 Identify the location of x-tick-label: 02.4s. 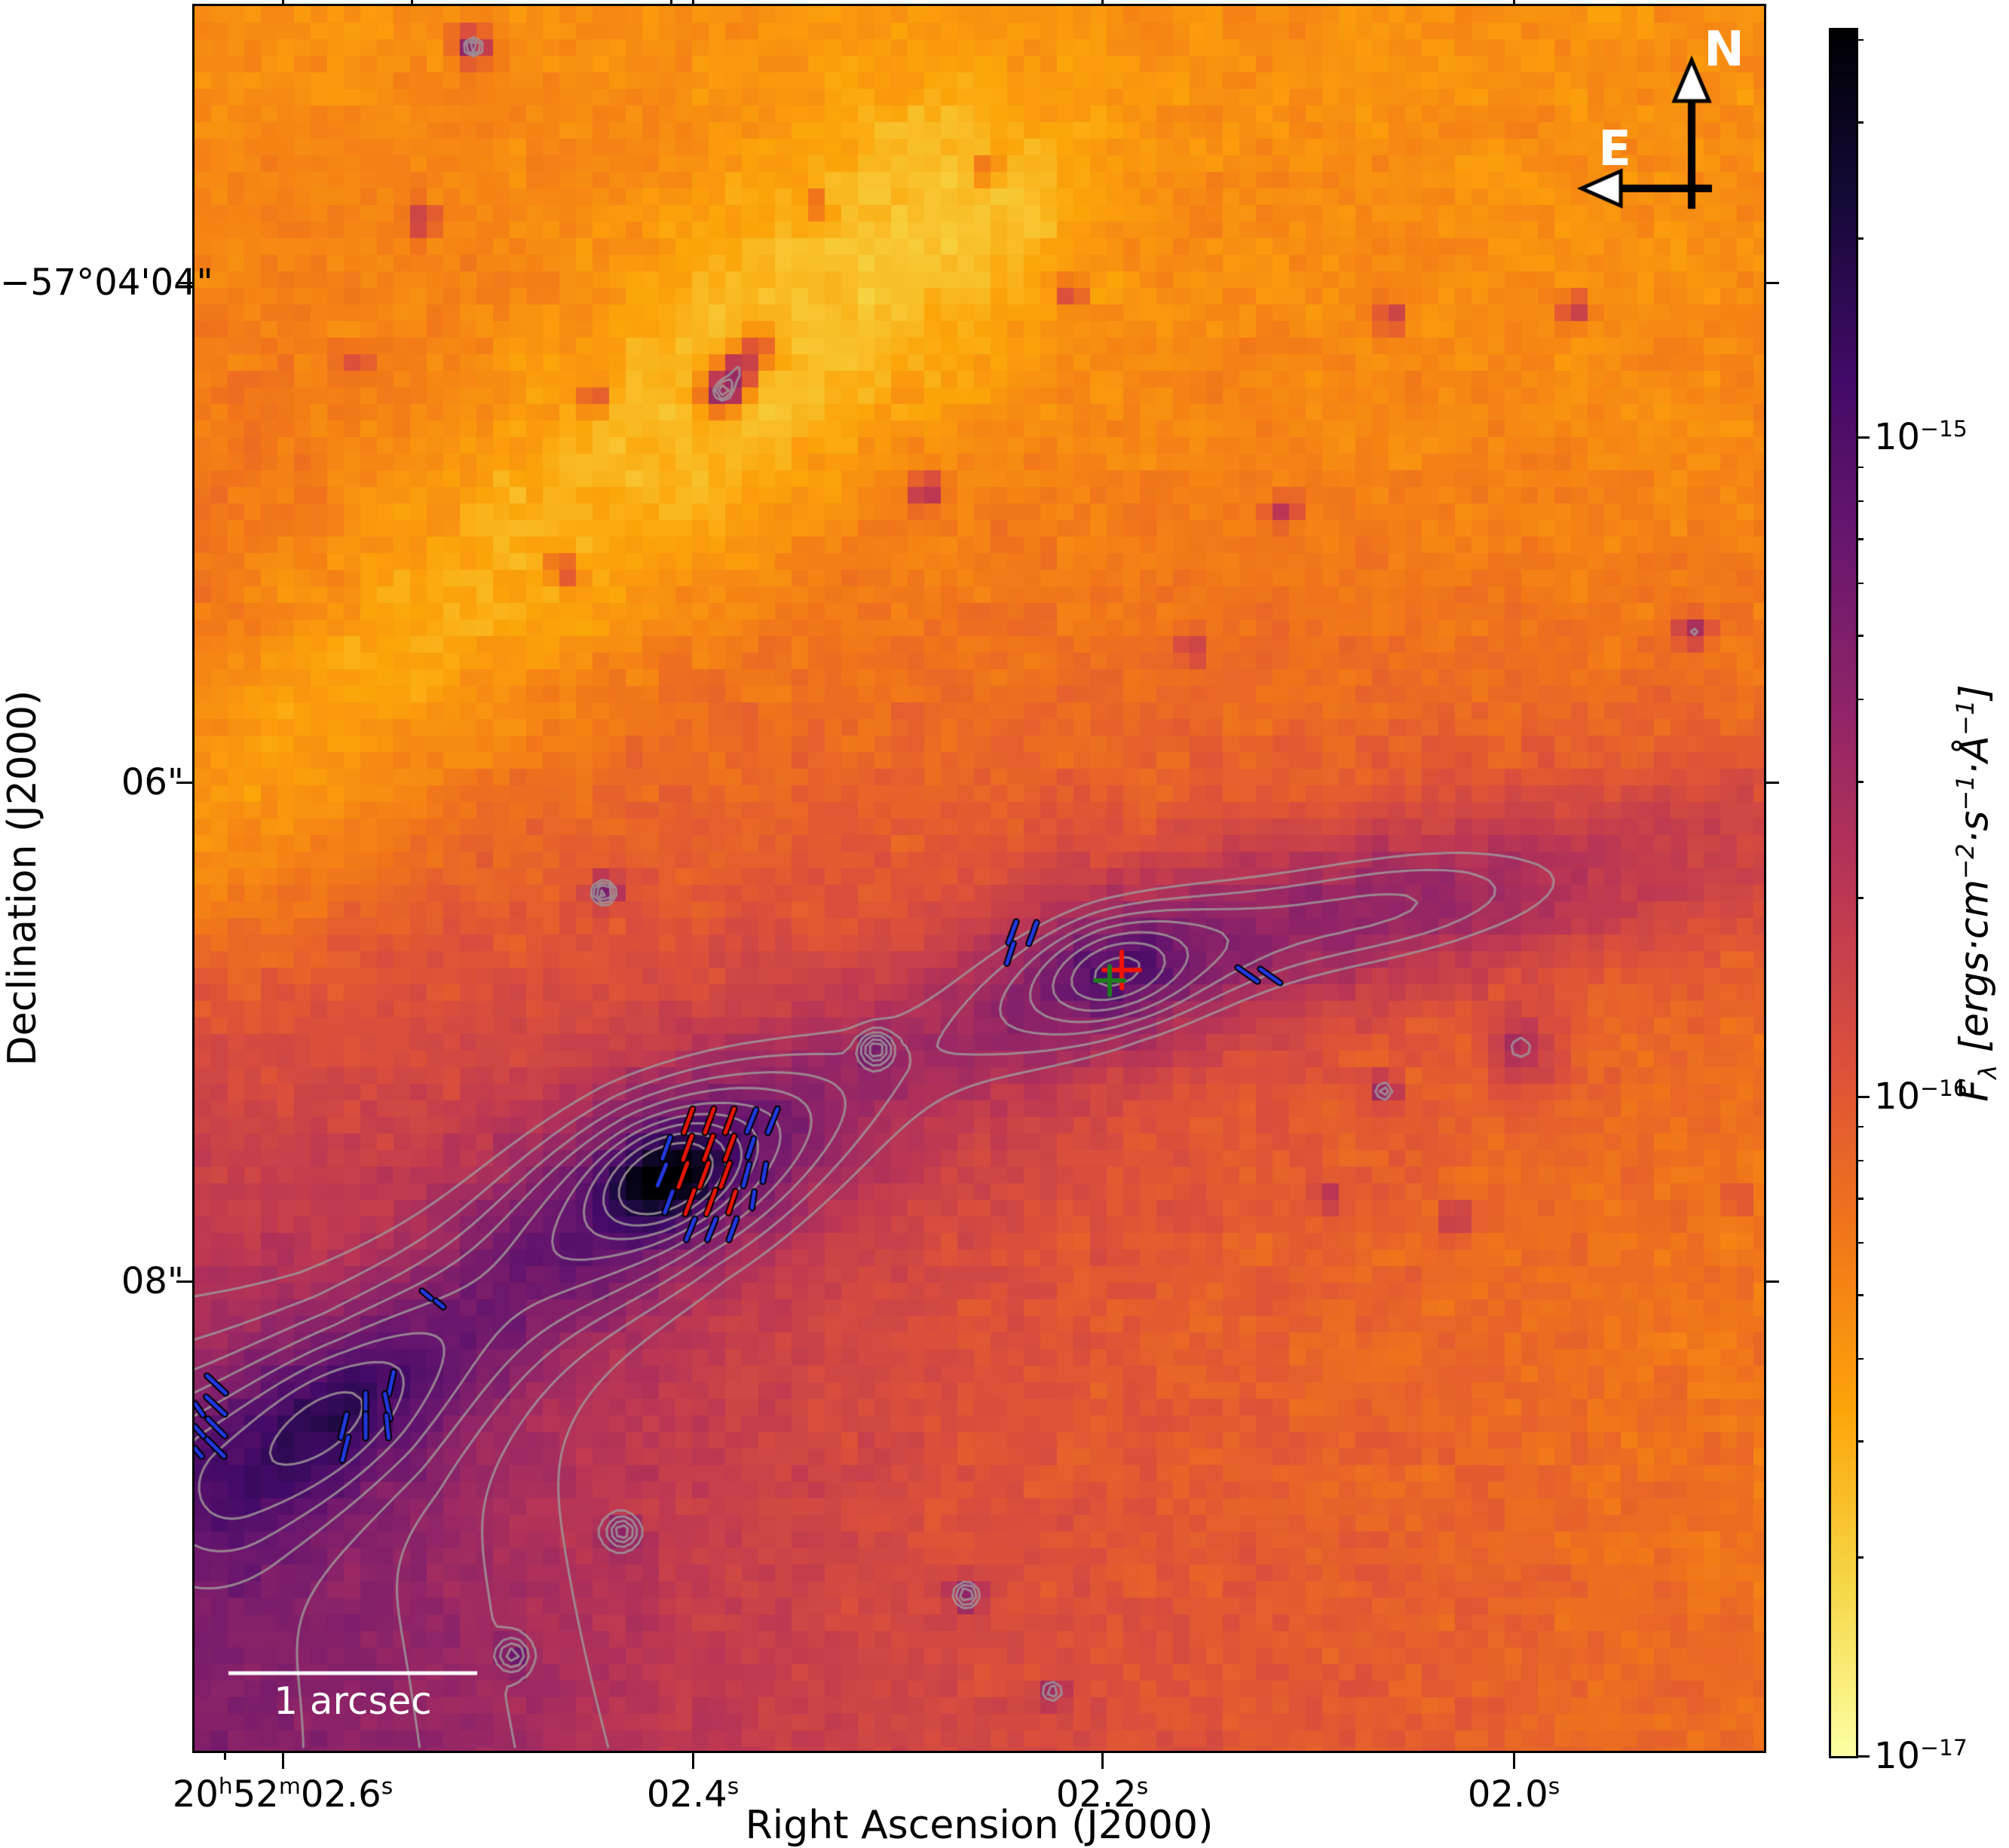
(693, 1794).